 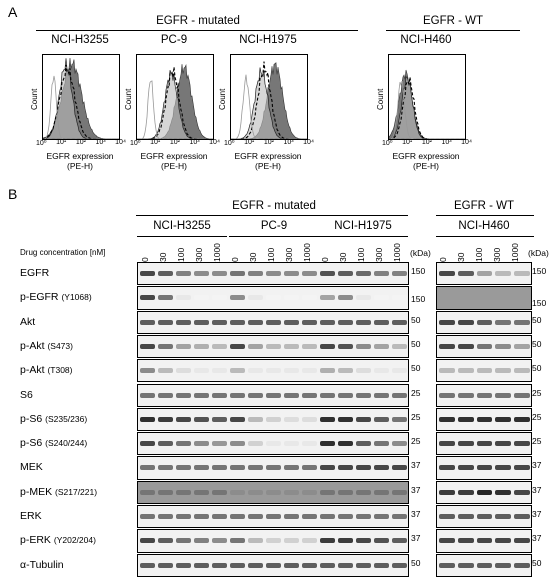 What do you see at coordinates (66, 443) in the screenshot?
I see `phospho-site: (S240/244)` at bounding box center [66, 443].